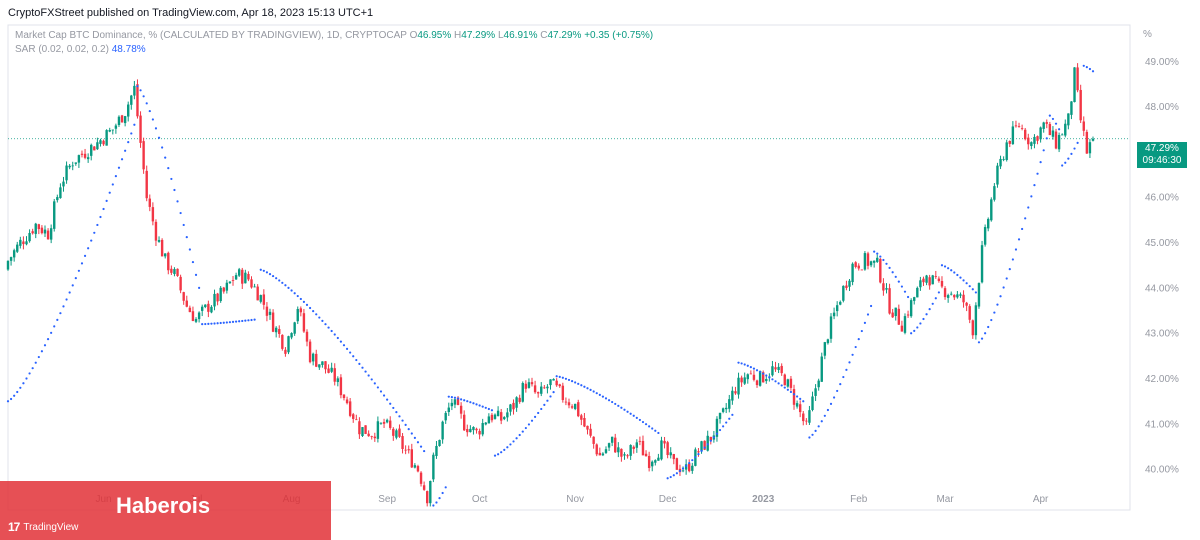  I want to click on y-tick-label: 41.00%, so click(1162, 424).